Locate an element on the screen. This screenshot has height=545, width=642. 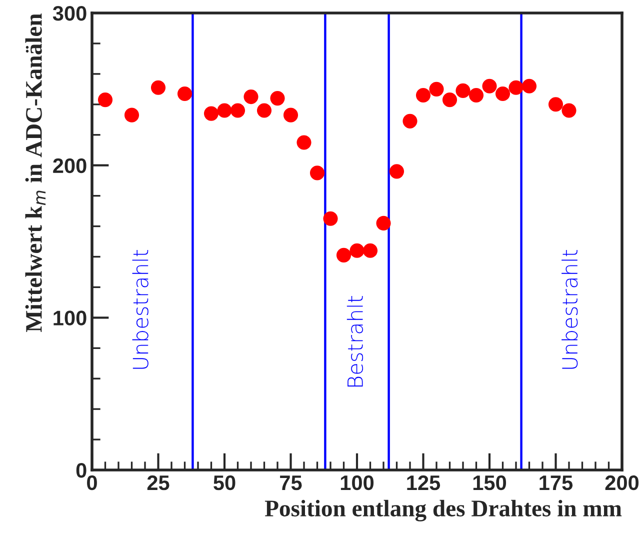
x-tick-label: 25 is located at coordinates (158, 482).